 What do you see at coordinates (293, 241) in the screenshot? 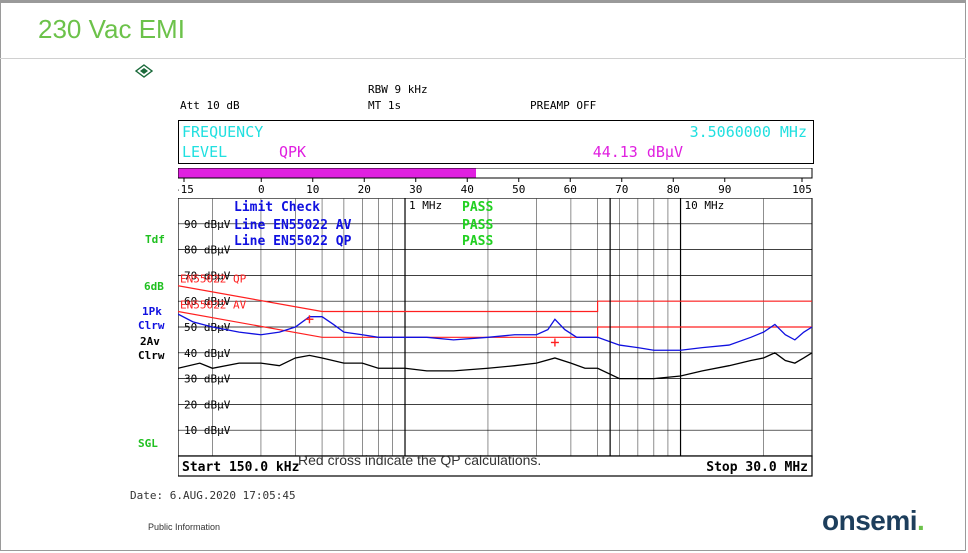
I see `limit-check-line: Line EN55022 QP` at bounding box center [293, 241].